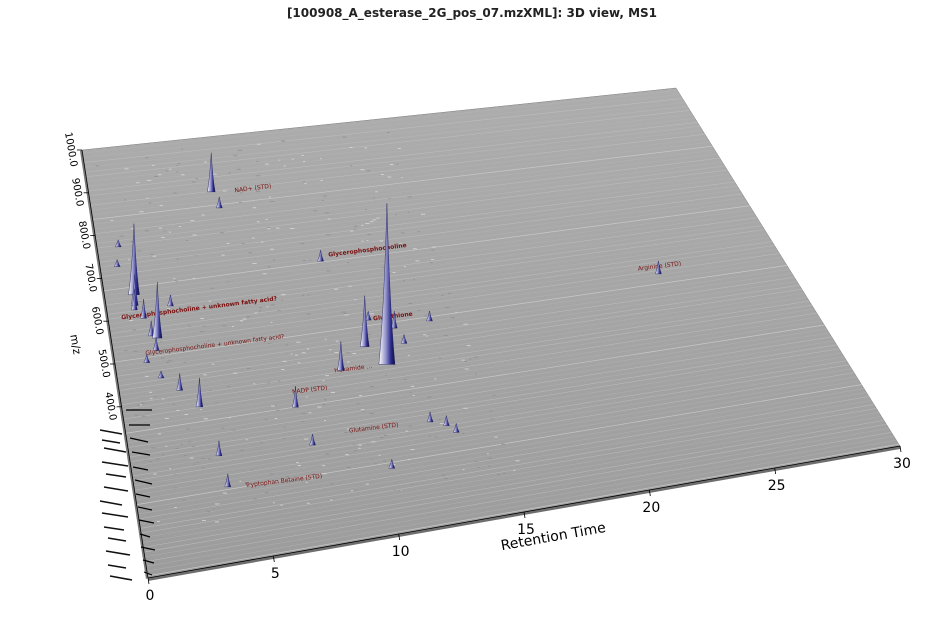  I want to click on x-tick-label: 5, so click(275, 574).